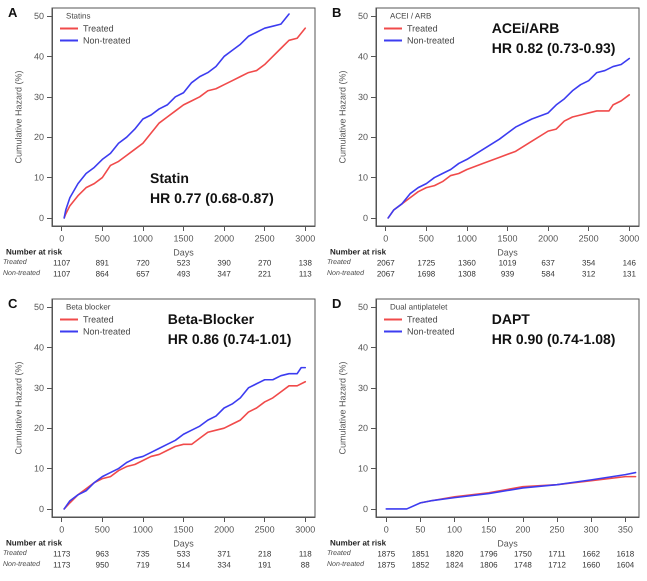 The width and height of the screenshot is (647, 581). Describe the element at coordinates (183, 565) in the screenshot. I see `text: 514` at that location.